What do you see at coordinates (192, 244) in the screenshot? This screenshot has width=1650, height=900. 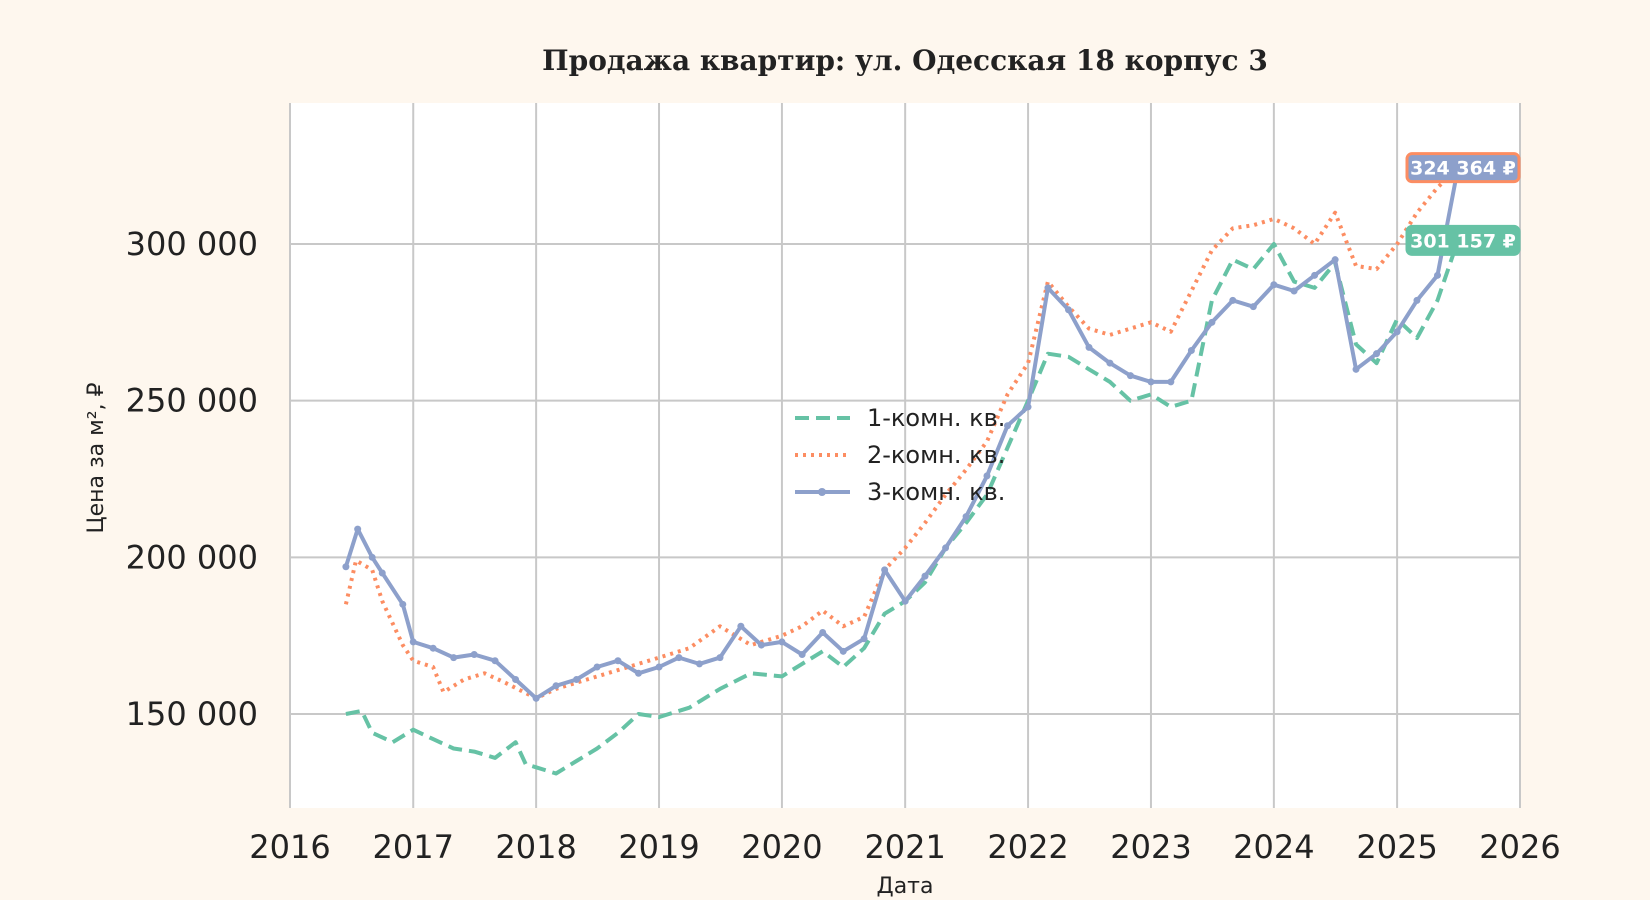 I see `y-tick-label: 300 000` at bounding box center [192, 244].